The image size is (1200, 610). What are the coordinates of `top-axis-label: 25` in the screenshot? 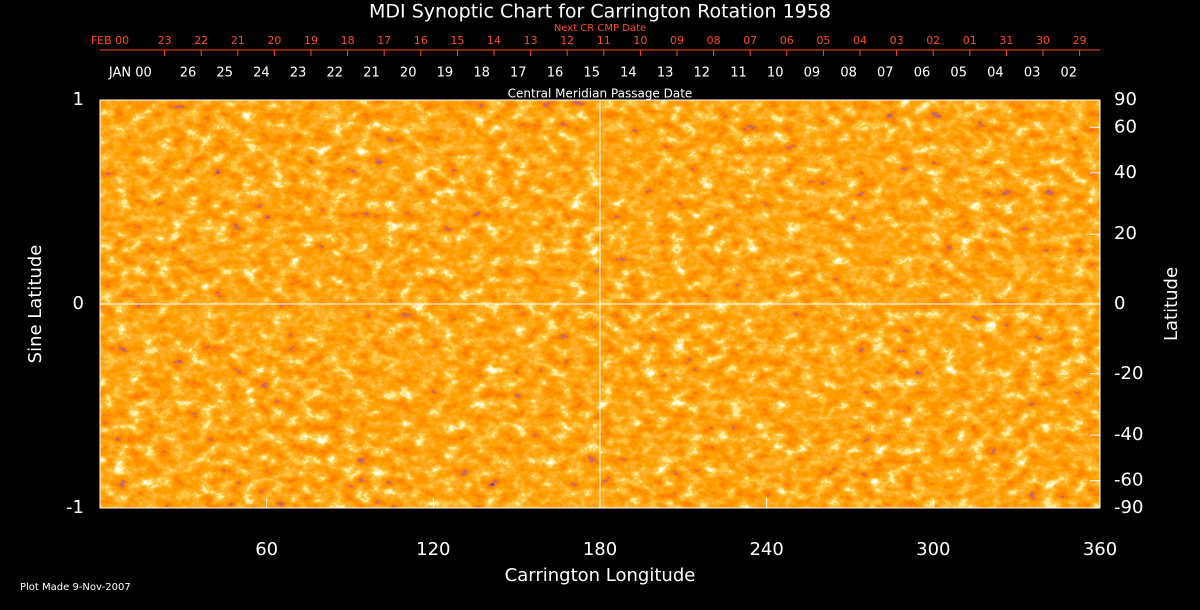 It's located at (224, 73).